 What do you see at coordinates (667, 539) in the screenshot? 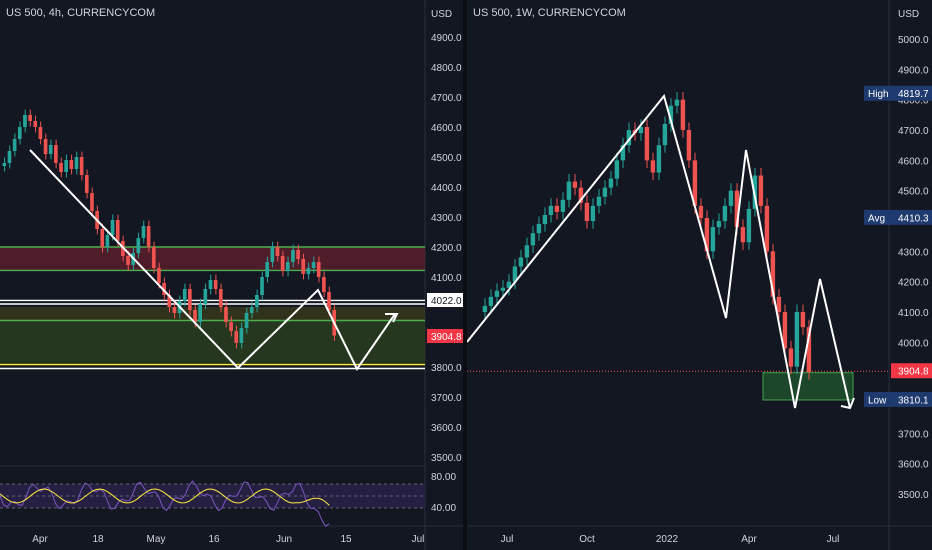
I see `right-x-tick: 2022` at bounding box center [667, 539].